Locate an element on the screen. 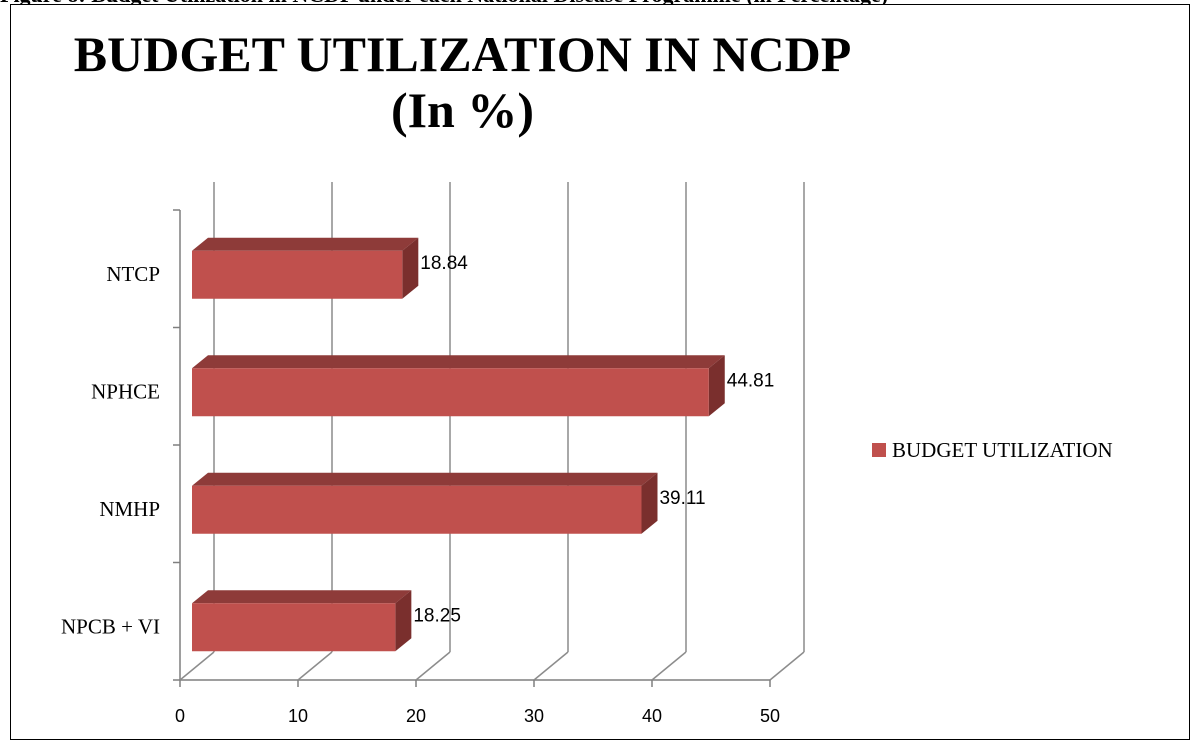 The height and width of the screenshot is (744, 1193). category-label-2: NMHP is located at coordinates (129, 509).